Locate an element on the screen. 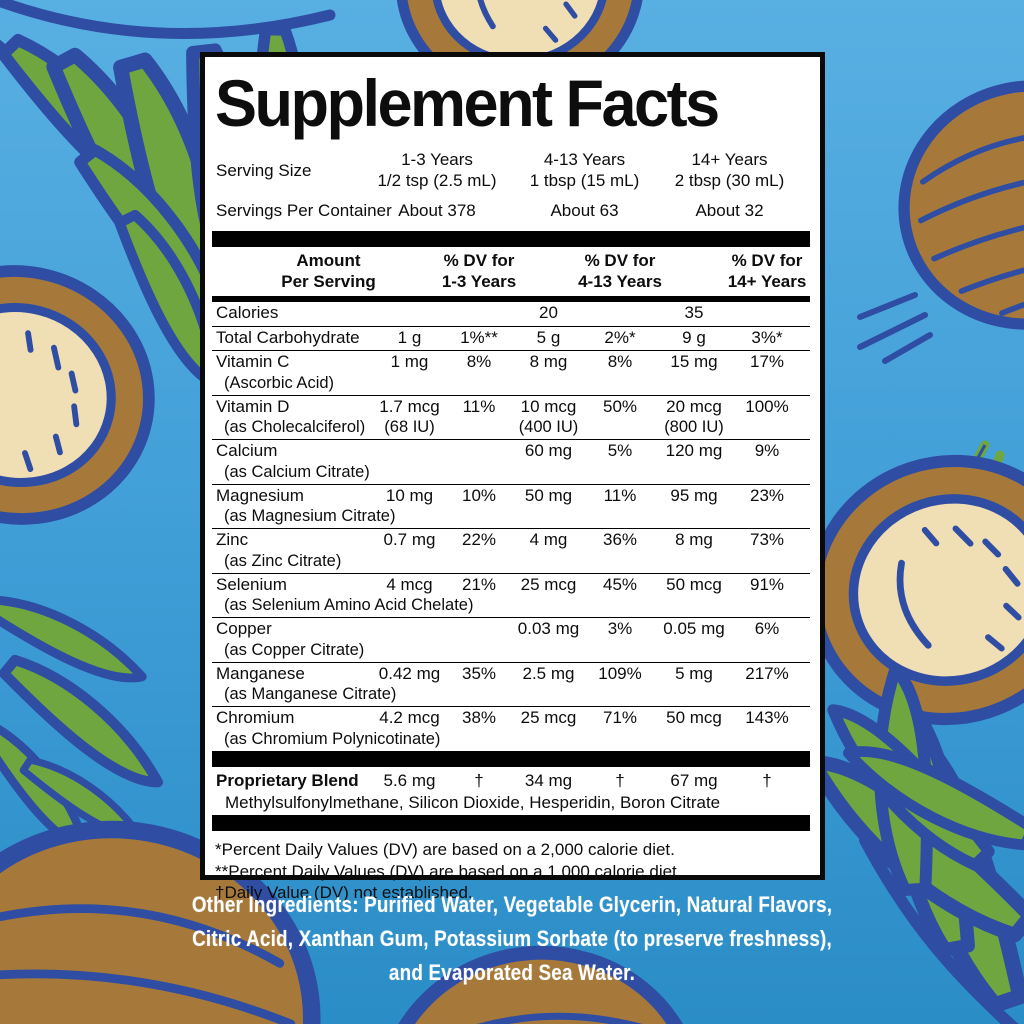  value-cell: 73% is located at coordinates (767, 540).